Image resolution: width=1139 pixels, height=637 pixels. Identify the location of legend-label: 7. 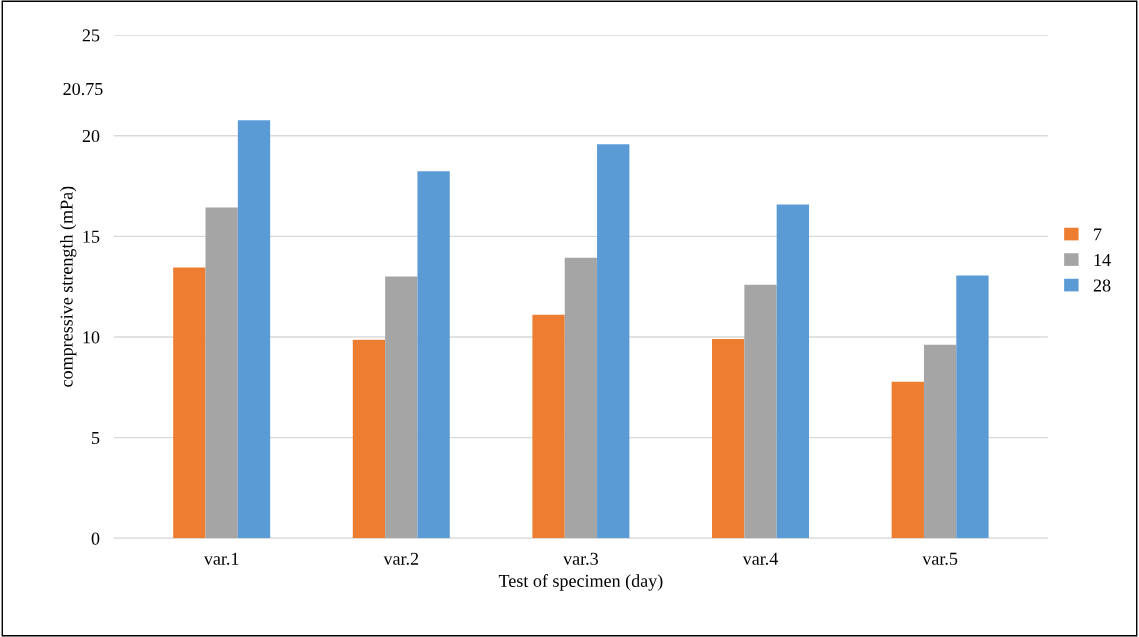
(1098, 234).